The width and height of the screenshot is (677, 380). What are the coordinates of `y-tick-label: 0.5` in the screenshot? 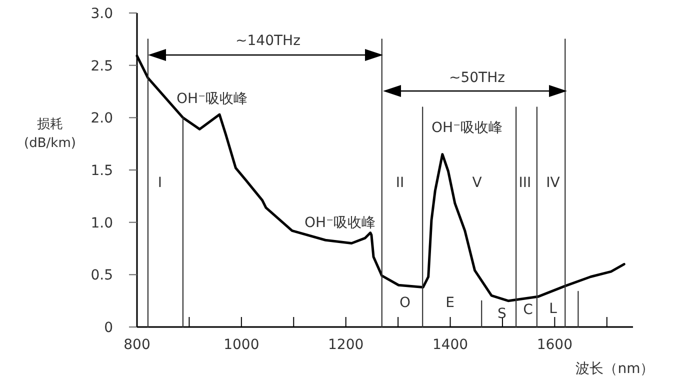 It's located at (101, 276).